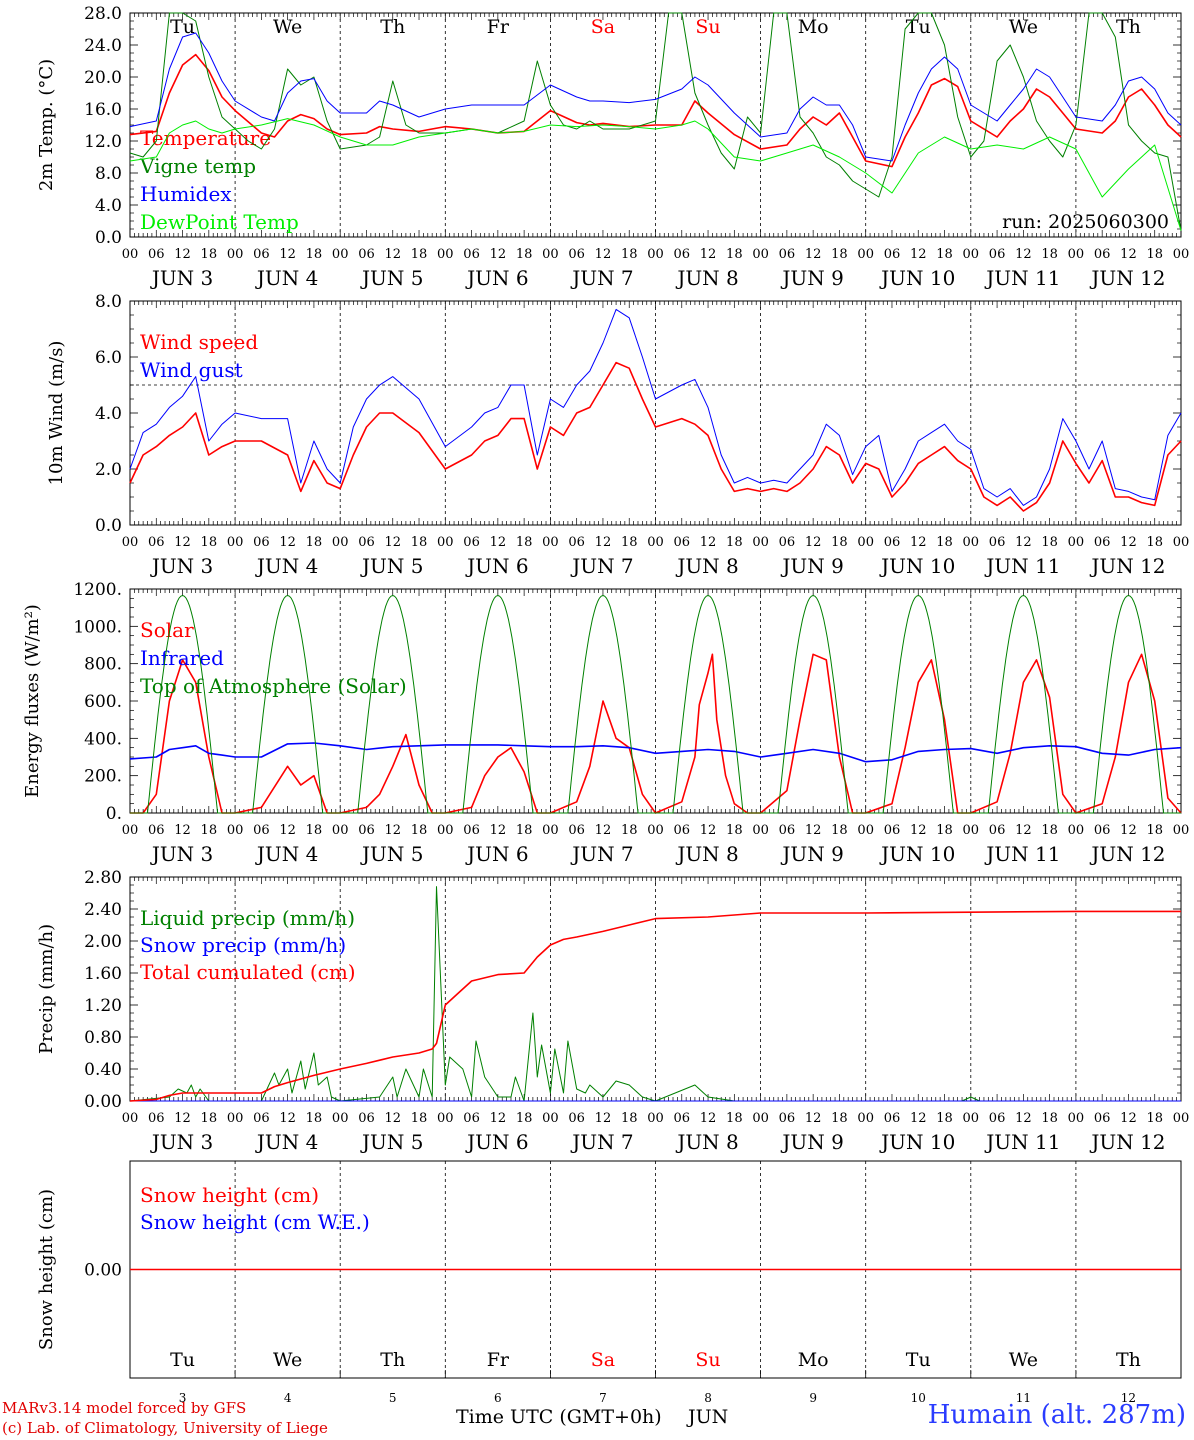 This screenshot has height=1440, width=1194. I want to click on precip-ytick-label: 2.40, so click(103, 910).